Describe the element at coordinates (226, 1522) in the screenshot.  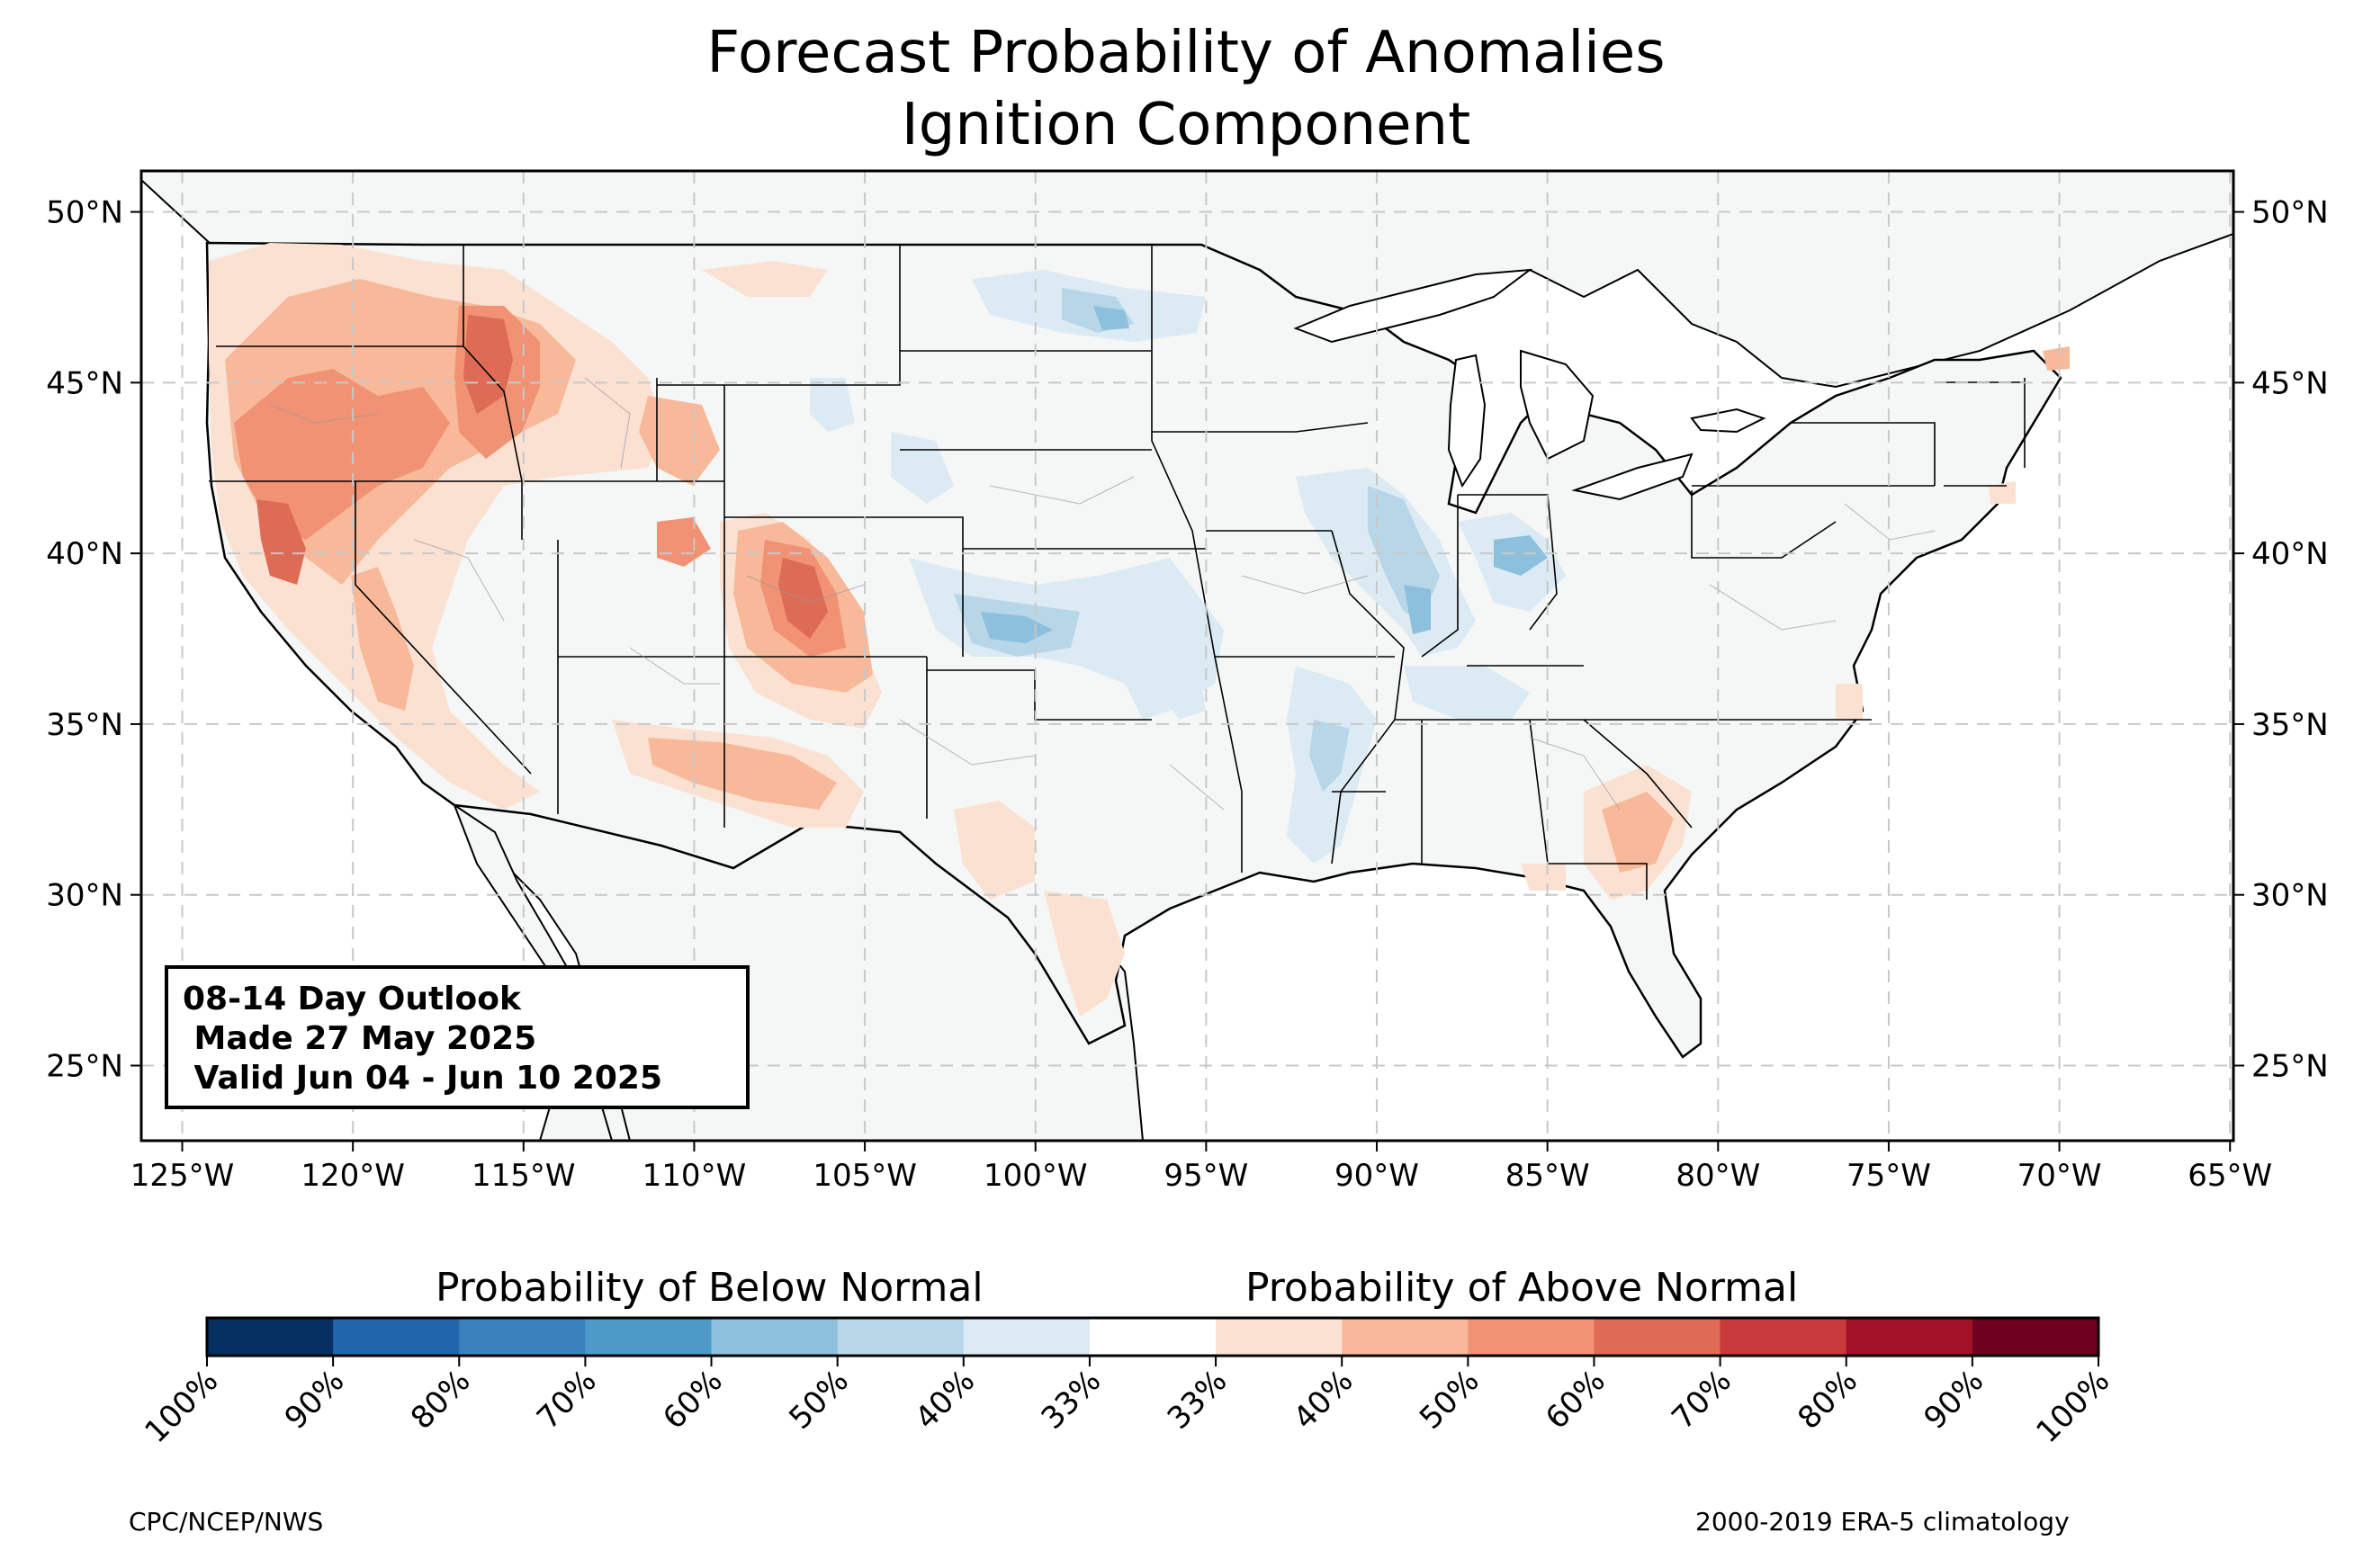
I see `credit-source: CPC/NCEP/NWS` at that location.